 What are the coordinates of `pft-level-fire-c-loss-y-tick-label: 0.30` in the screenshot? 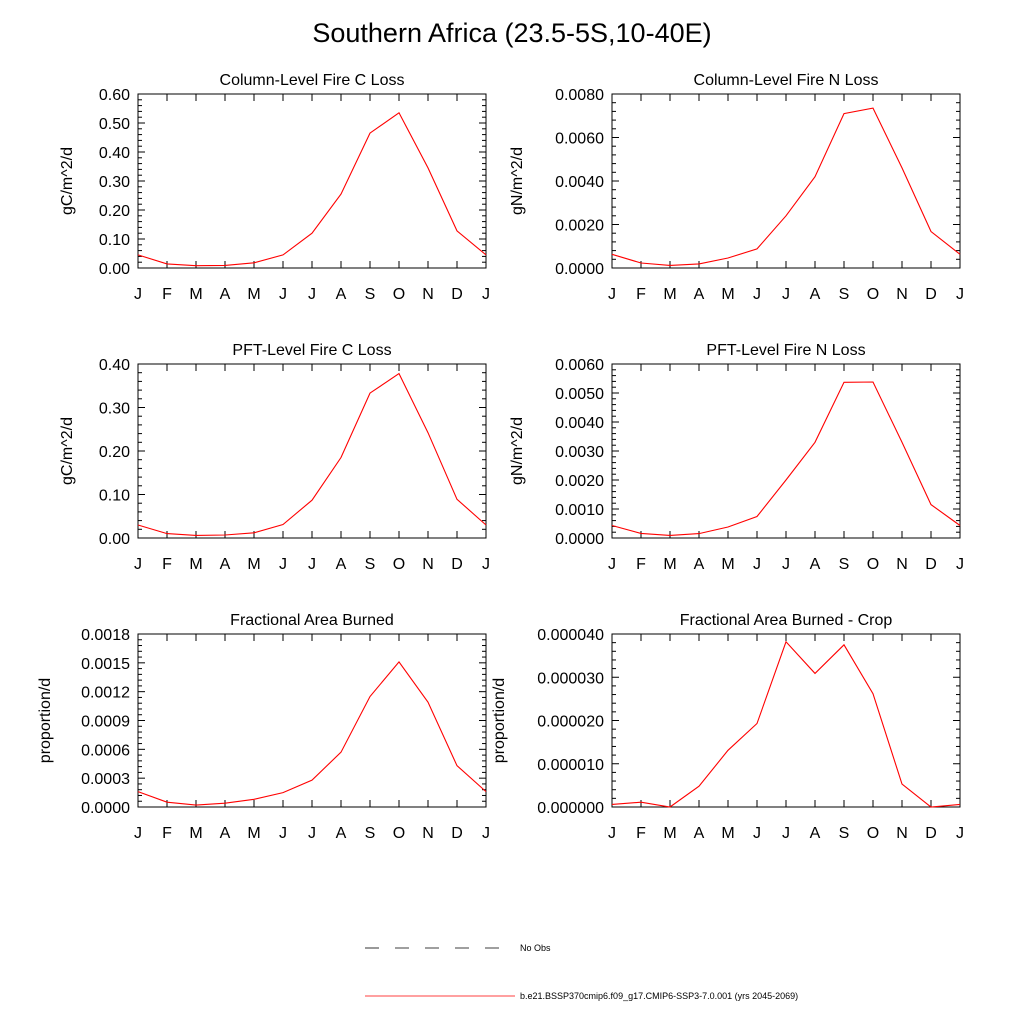 It's located at (114, 409).